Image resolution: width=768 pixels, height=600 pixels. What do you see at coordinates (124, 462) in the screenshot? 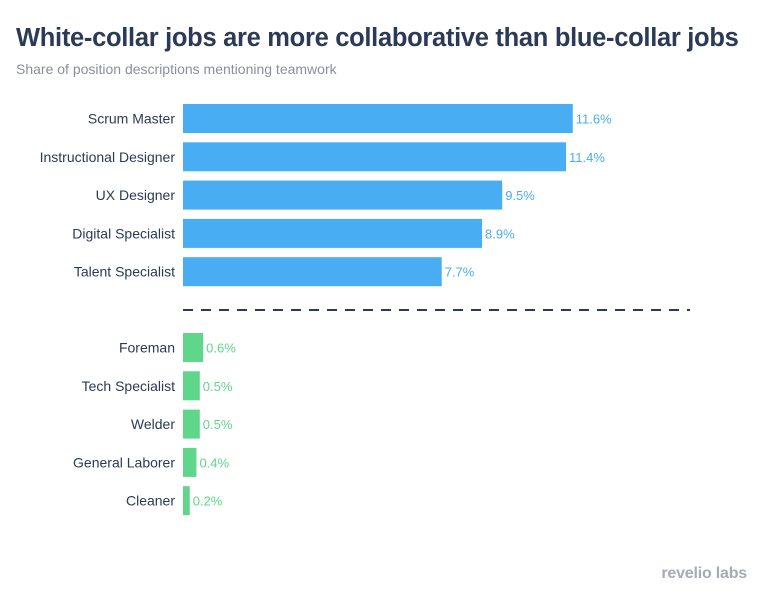
I see `category-label: General Laborer` at bounding box center [124, 462].